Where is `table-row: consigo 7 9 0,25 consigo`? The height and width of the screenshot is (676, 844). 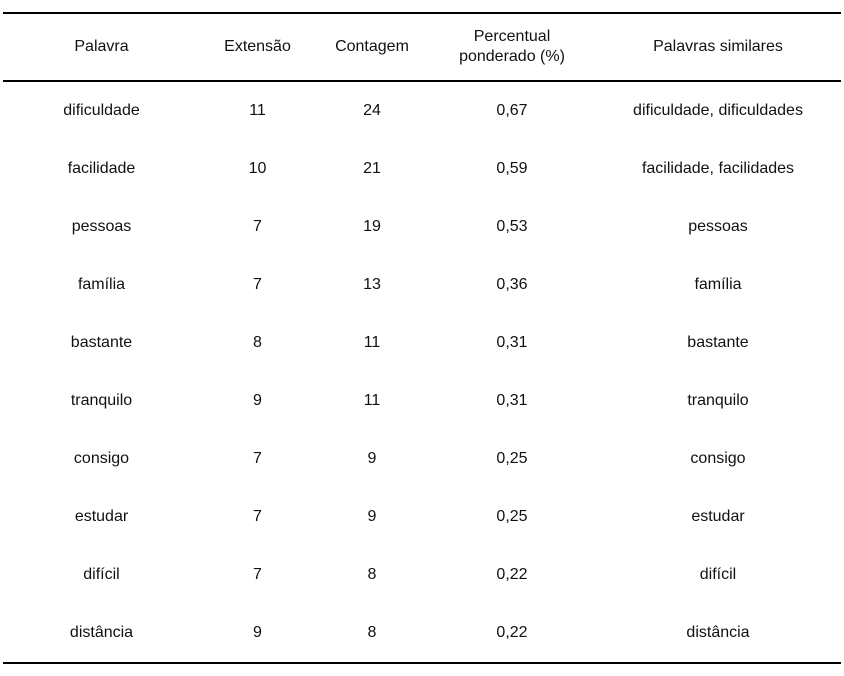 table-row: consigo 7 9 0,25 consigo is located at coordinates (422, 459).